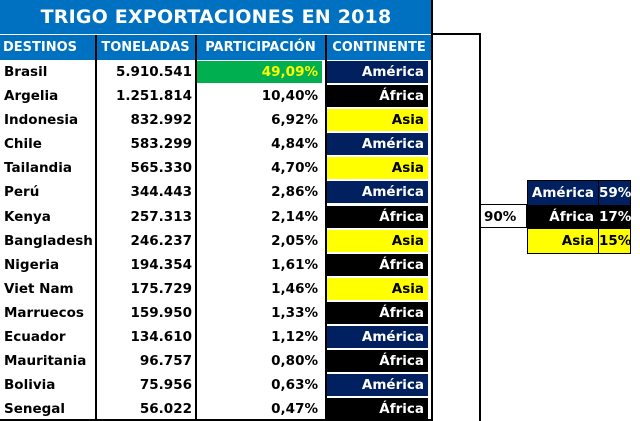 The image size is (640, 421). Describe the element at coordinates (153, 72) in the screenshot. I see `toneladas-cell: 5.910.541` at that location.